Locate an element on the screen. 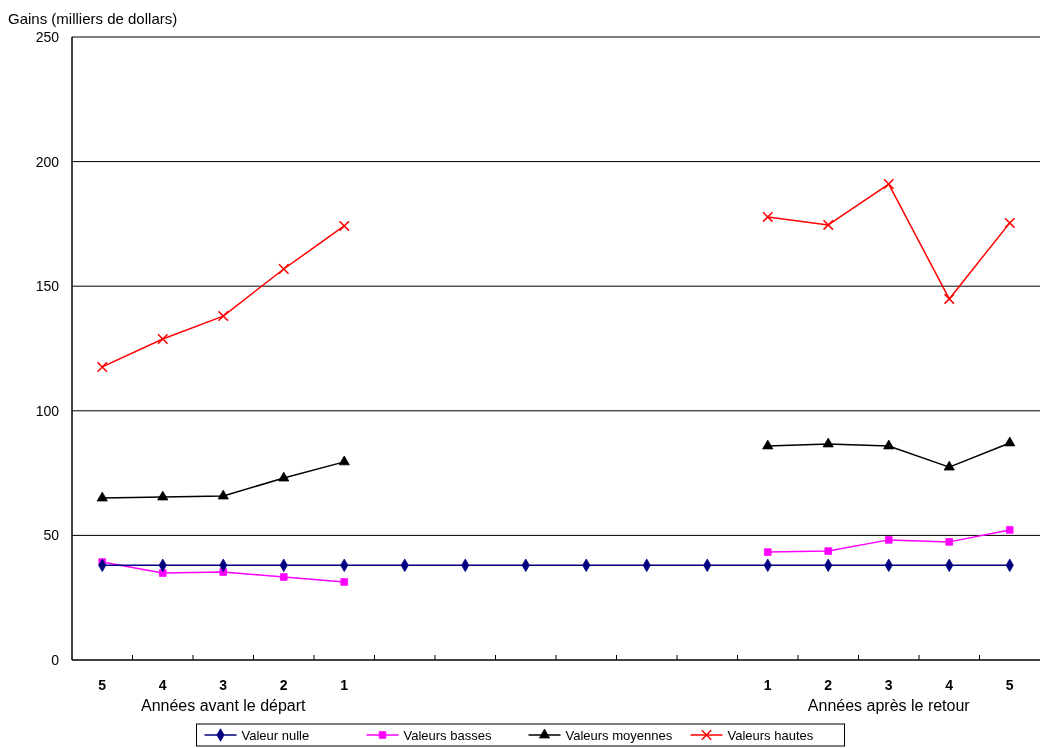 The width and height of the screenshot is (1041, 748). y-tick-label: 150 is located at coordinates (47, 286).